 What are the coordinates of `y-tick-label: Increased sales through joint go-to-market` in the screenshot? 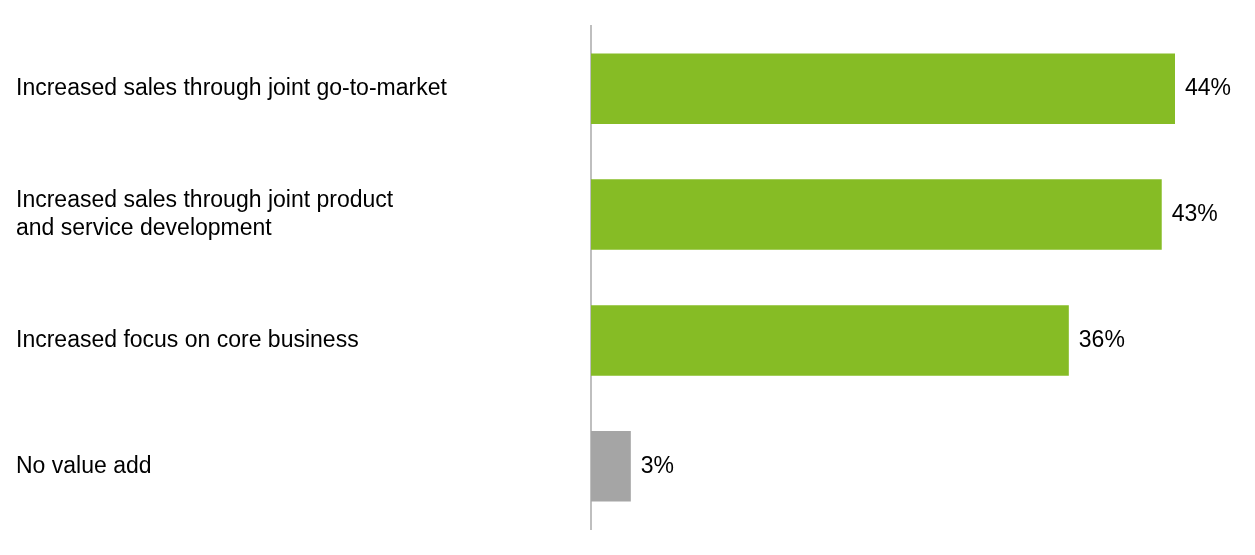 It's located at (232, 87).